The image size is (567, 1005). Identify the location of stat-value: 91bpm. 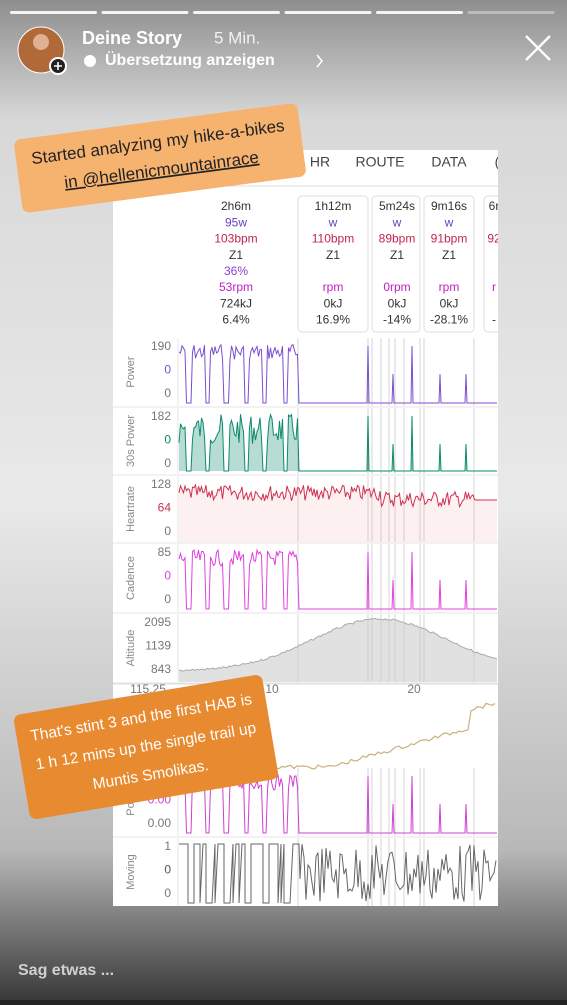
(449, 239).